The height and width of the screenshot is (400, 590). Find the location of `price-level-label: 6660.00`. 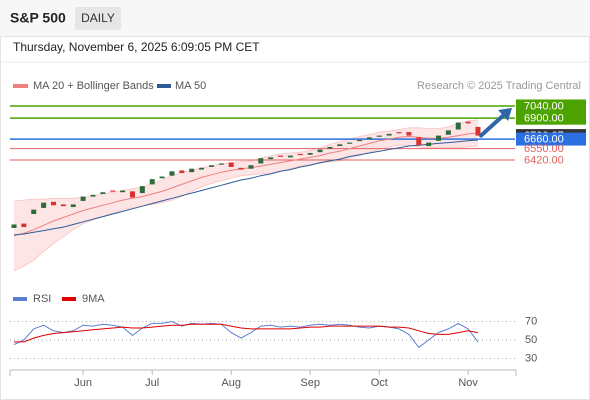

price-level-label: 6660.00 is located at coordinates (544, 139).